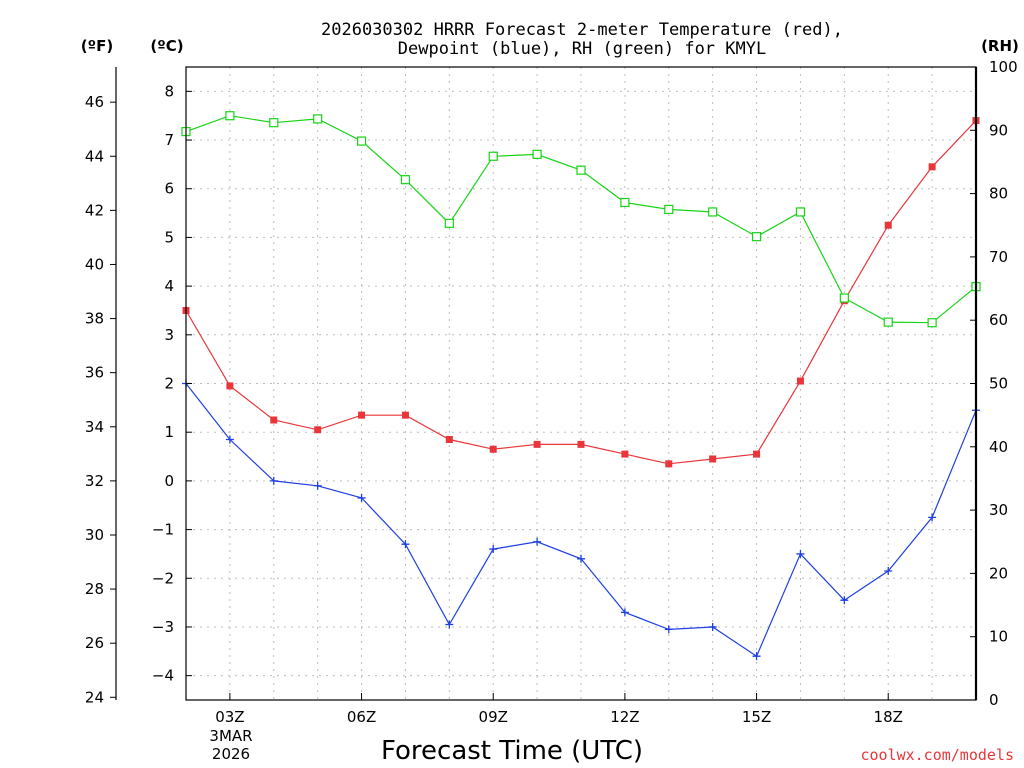  Describe the element at coordinates (169, 91) in the screenshot. I see `celsius-tick-label: 8` at that location.